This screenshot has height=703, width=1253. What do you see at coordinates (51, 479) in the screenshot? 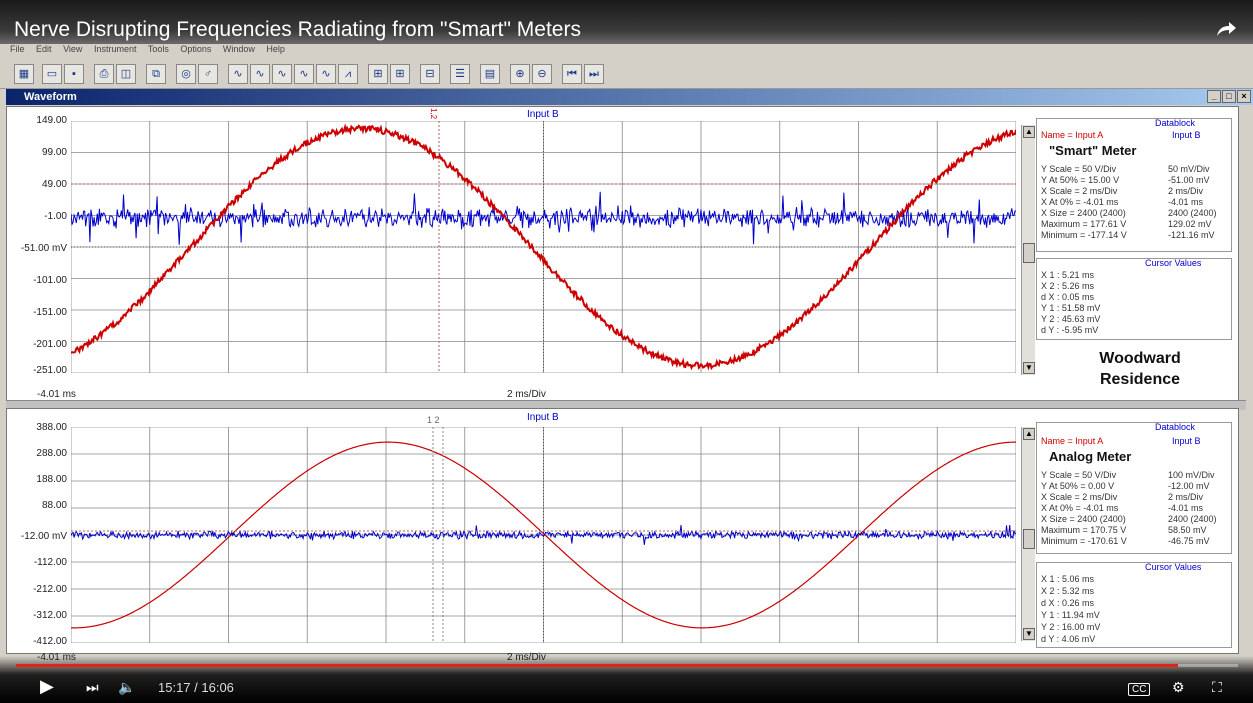
I see `y-tick-label: 188.00` at bounding box center [51, 479].